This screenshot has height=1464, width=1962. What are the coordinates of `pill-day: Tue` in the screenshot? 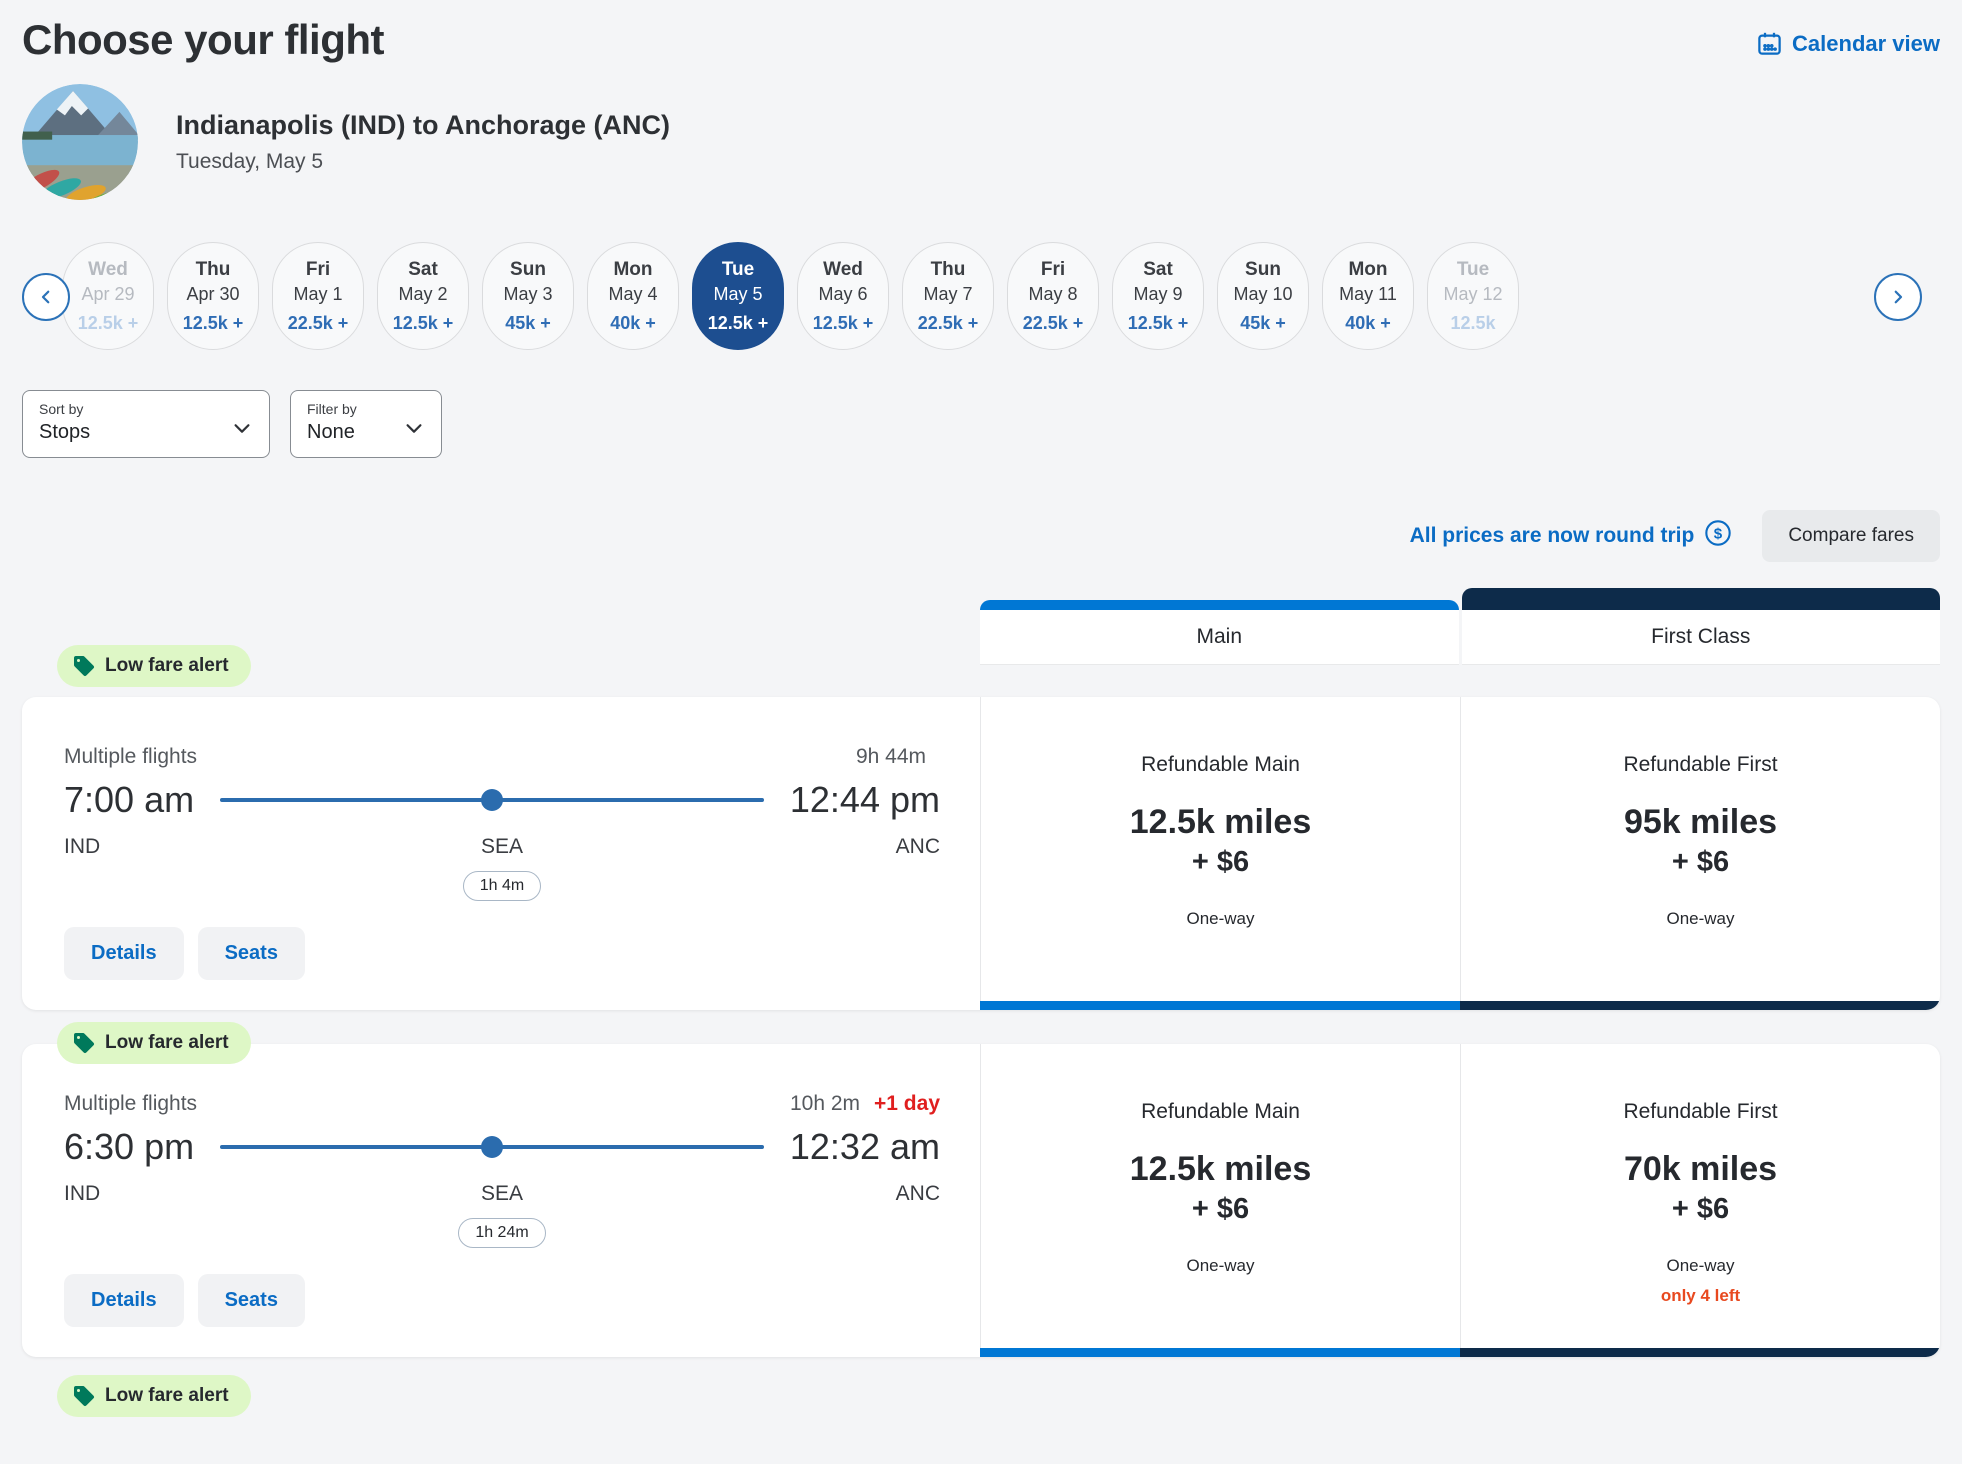 It's located at (1473, 269).